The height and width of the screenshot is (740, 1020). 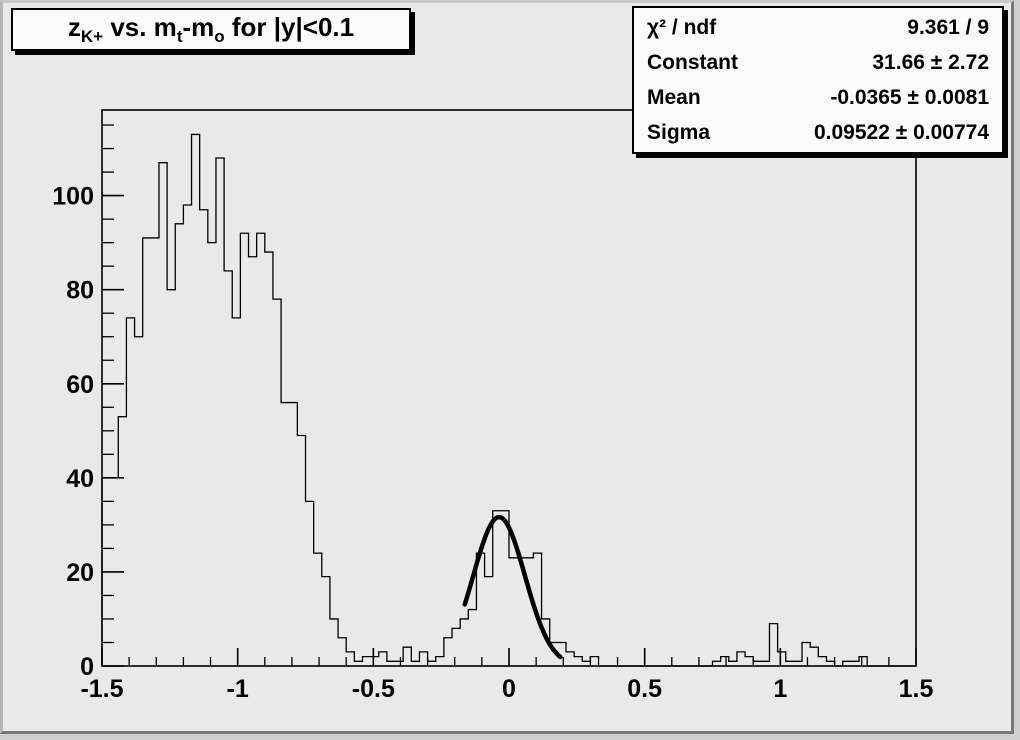 I want to click on x-tick-label: -1.5, so click(x=101, y=689).